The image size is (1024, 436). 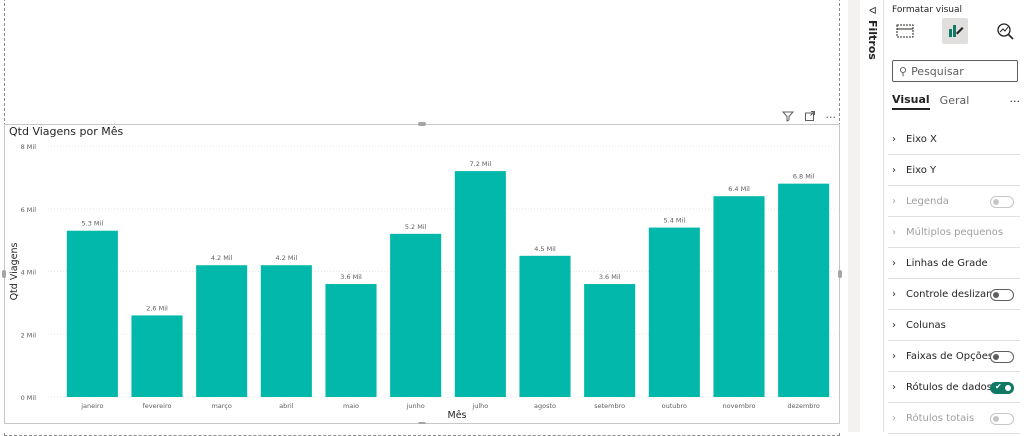 I want to click on x-tick-label: setembro, so click(x=609, y=406).